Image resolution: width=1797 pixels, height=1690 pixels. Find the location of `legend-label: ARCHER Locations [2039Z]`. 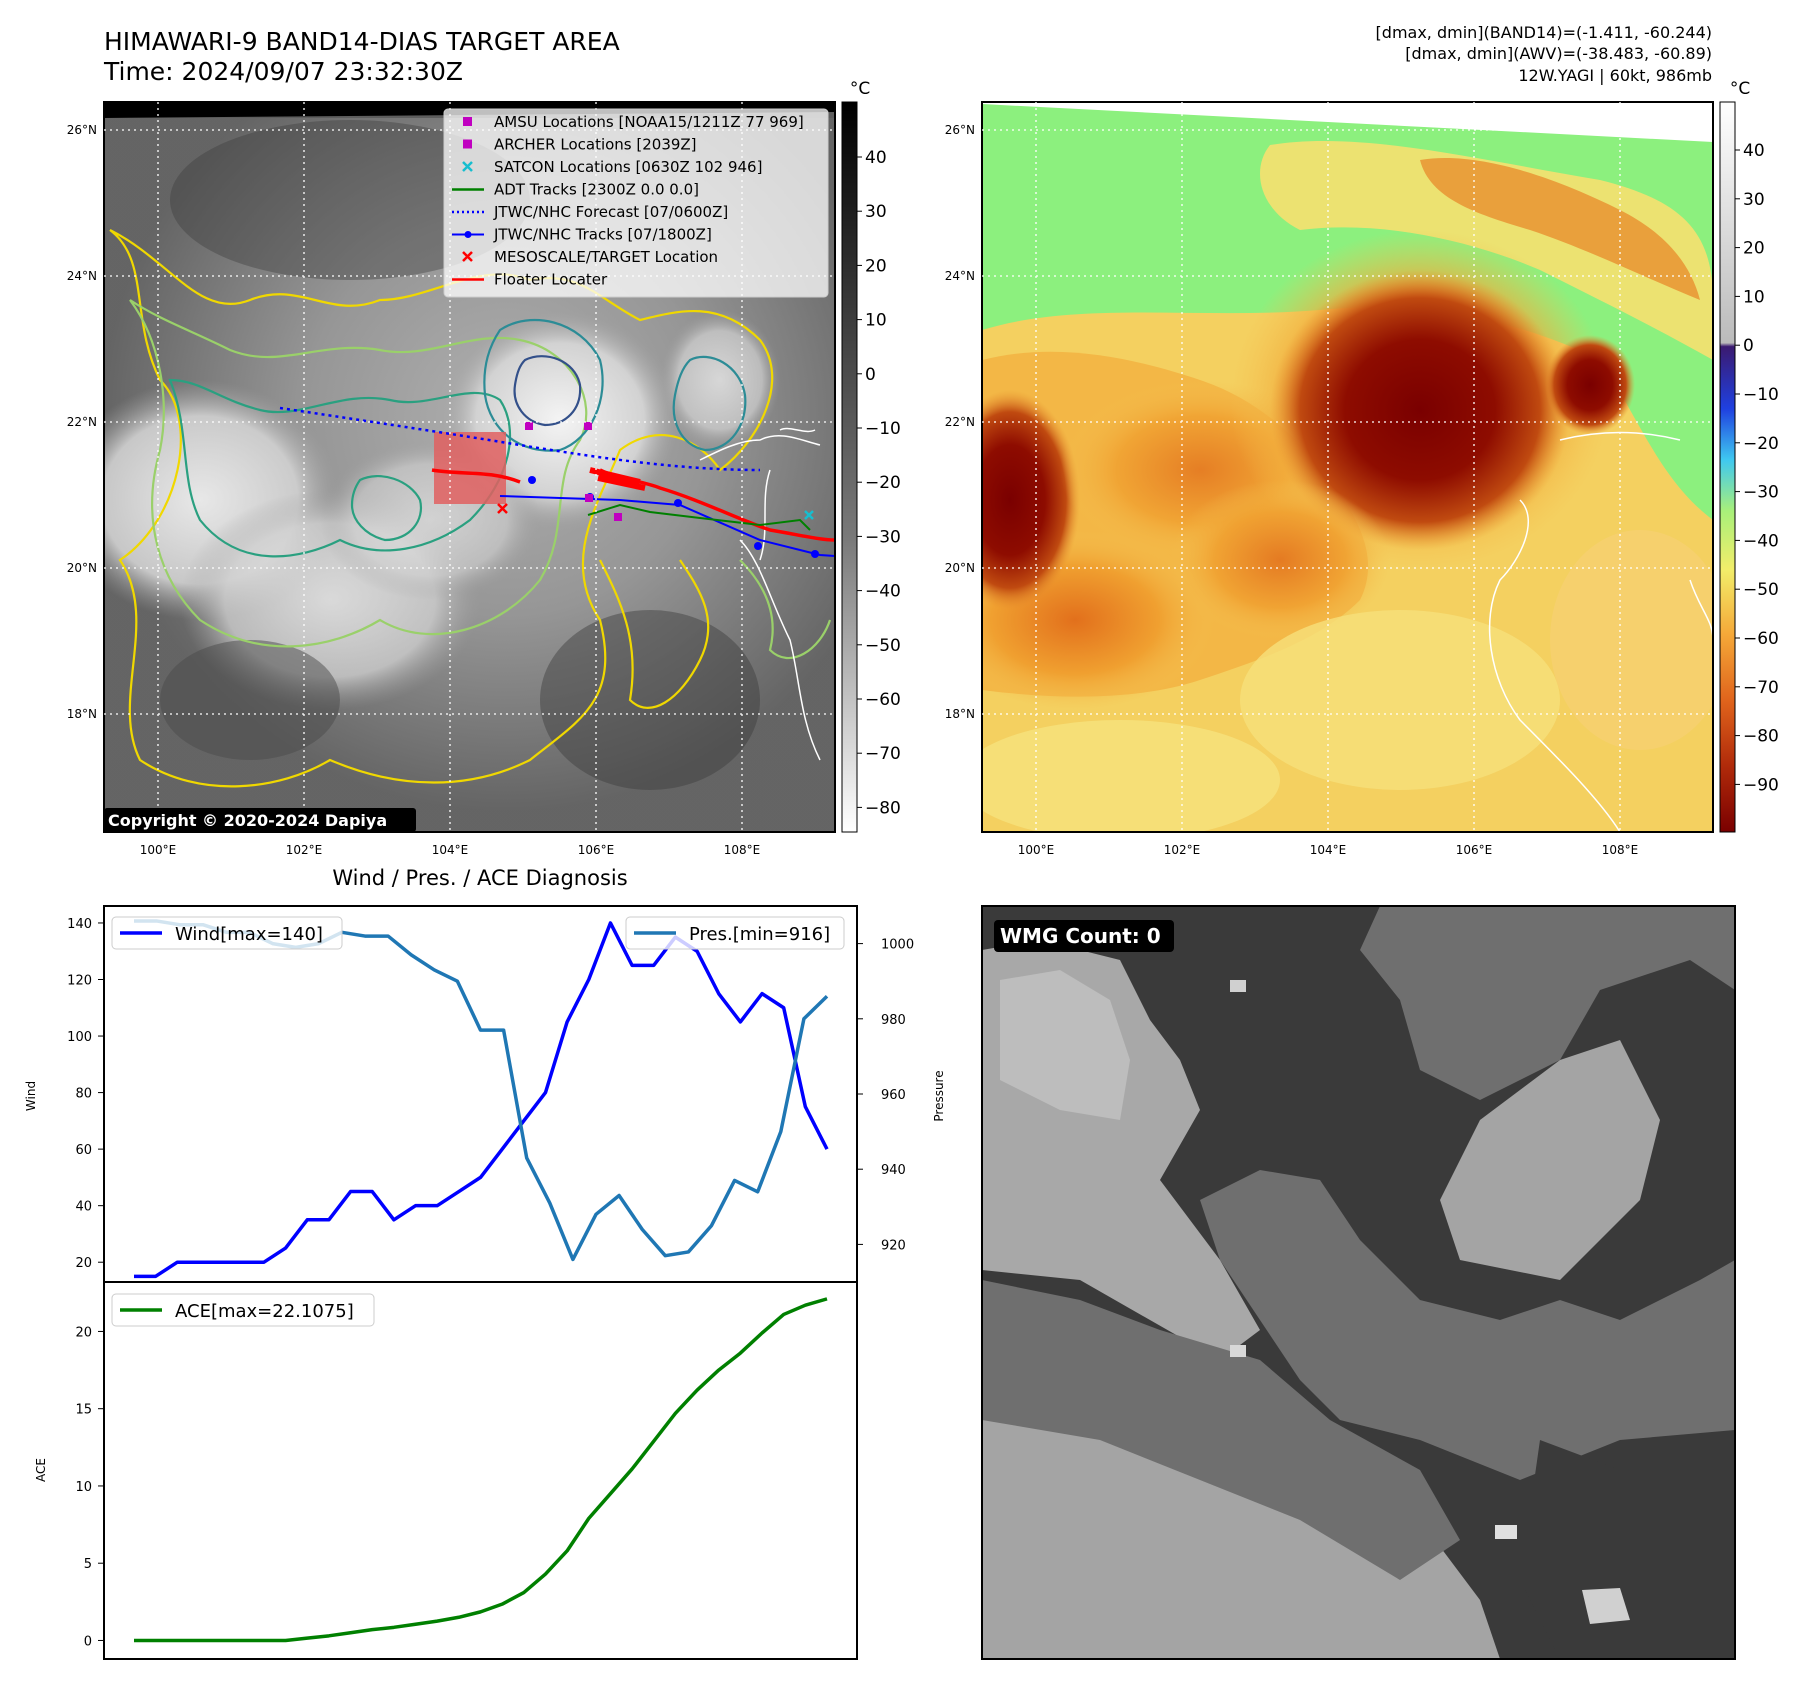

legend-label: ARCHER Locations [2039Z] is located at coordinates (595, 145).